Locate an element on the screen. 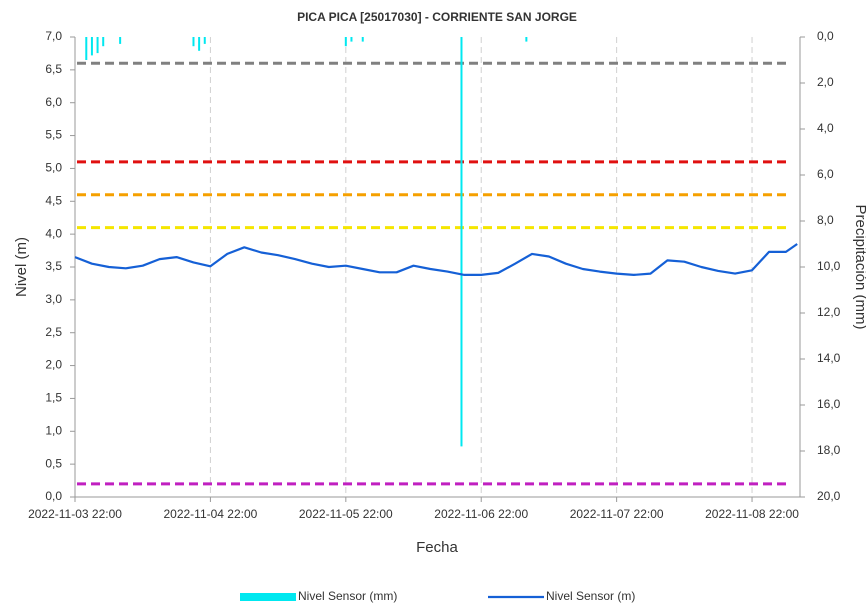  y-tick-label: 3,5 is located at coordinates (53, 266).